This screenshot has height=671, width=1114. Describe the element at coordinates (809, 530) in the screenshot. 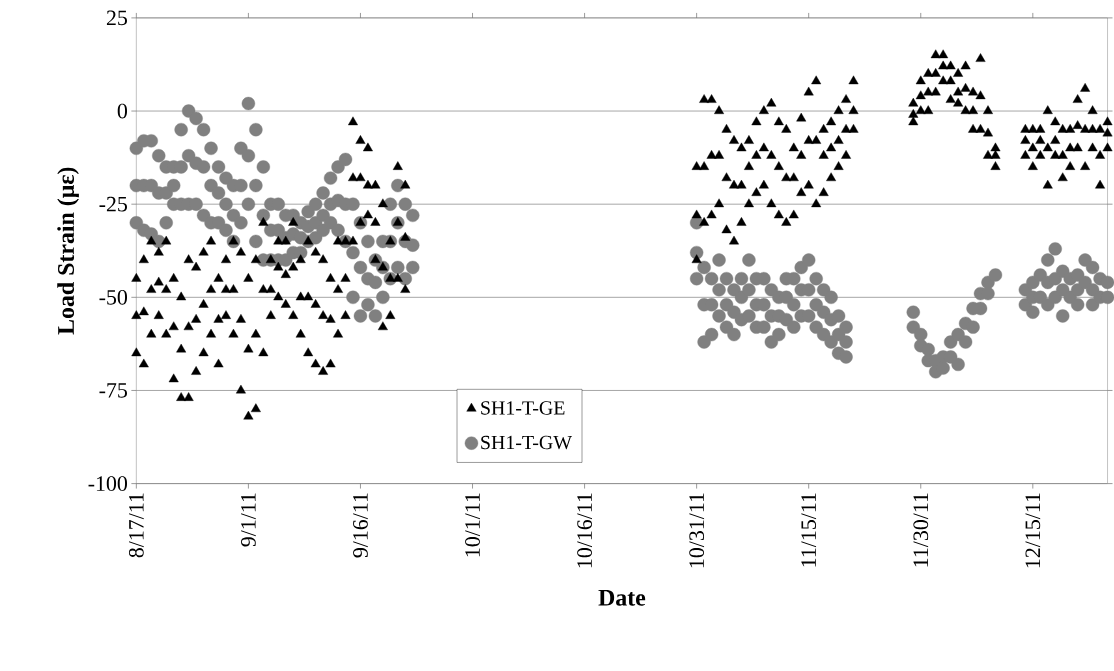

I see `x-tick-label: 11/15/11` at that location.